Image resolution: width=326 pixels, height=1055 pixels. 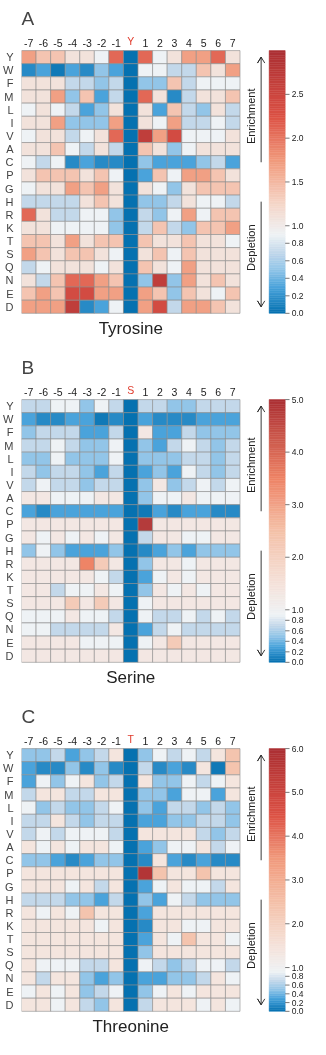 What do you see at coordinates (297, 94) in the screenshot?
I see `color-bar-label: 2.5` at bounding box center [297, 94].